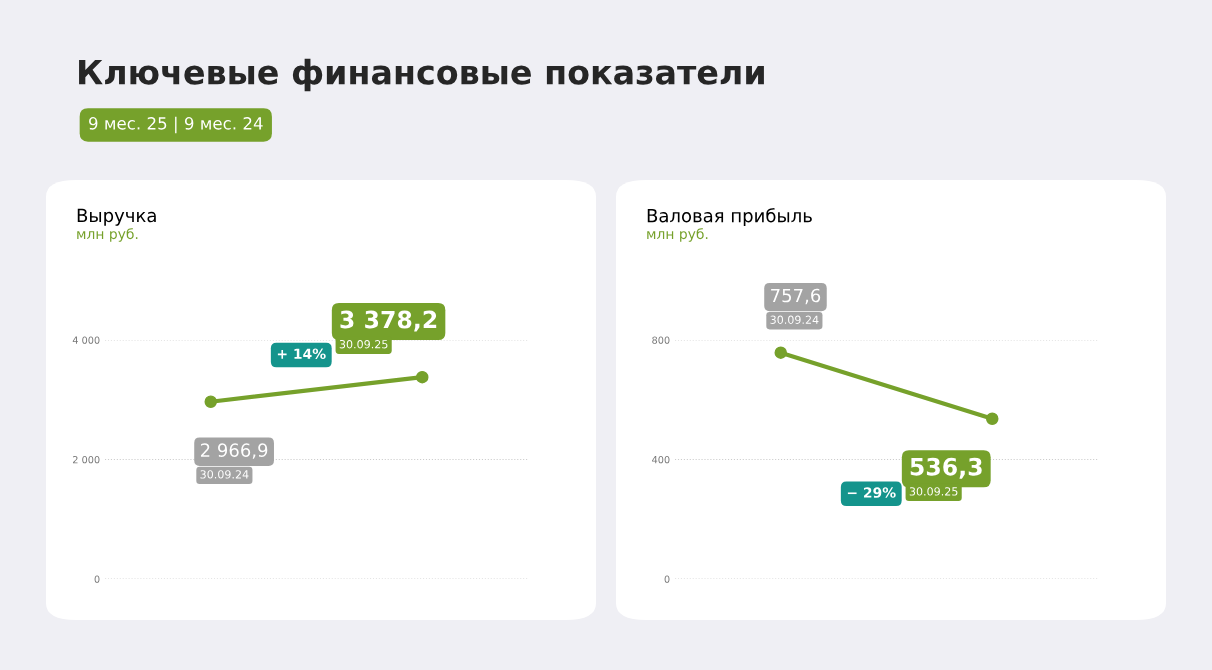 The image size is (1212, 670). What do you see at coordinates (234, 451) in the screenshot?
I see `data-label: 2 966,9` at bounding box center [234, 451].